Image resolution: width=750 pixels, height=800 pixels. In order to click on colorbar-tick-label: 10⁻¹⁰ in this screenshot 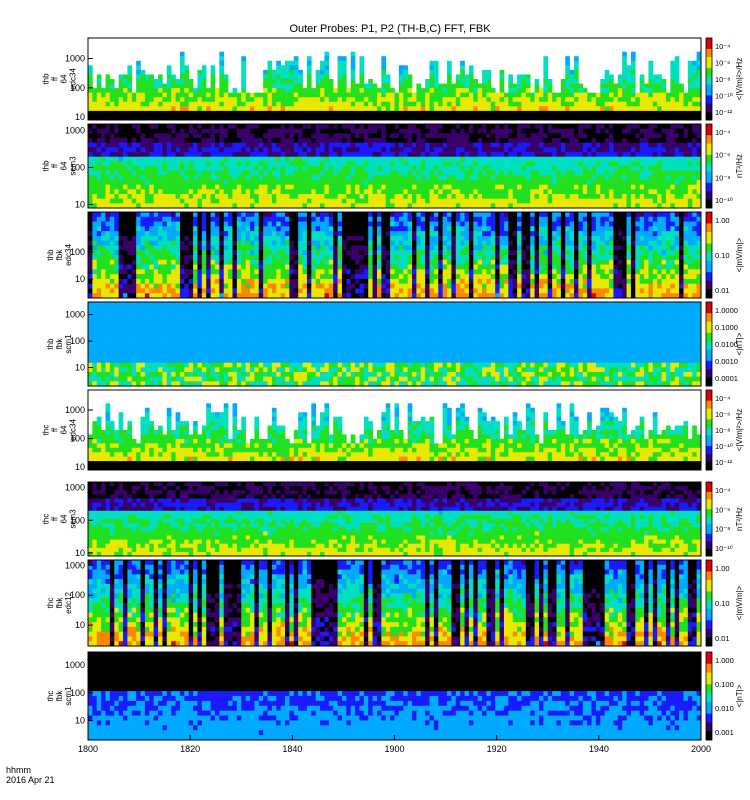, I will do `click(724, 96)`.